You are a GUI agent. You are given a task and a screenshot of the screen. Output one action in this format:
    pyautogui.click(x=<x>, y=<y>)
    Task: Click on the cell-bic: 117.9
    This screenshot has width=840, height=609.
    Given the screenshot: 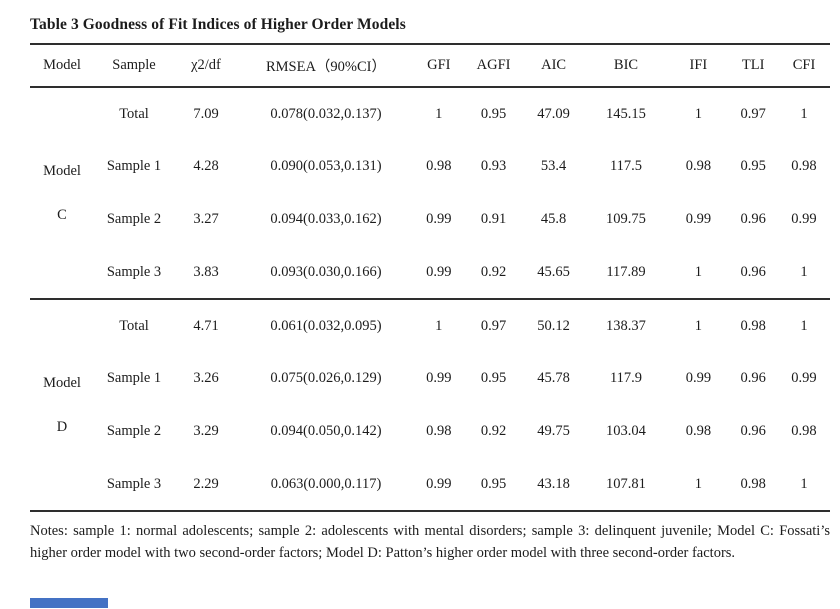 What is the action you would take?
    pyautogui.click(x=626, y=378)
    